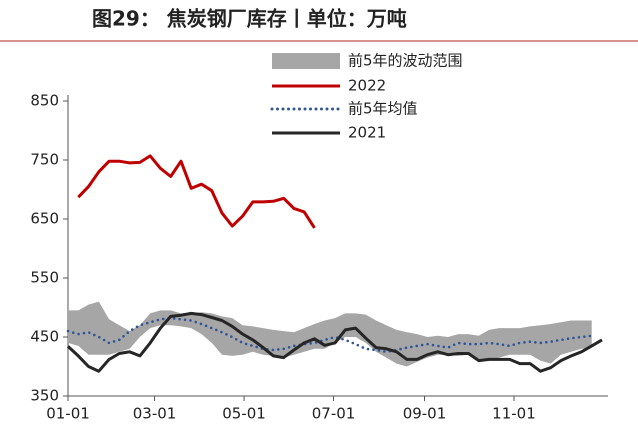 Image resolution: width=638 pixels, height=446 pixels. I want to click on x-tick-label: 09-01, so click(425, 414).